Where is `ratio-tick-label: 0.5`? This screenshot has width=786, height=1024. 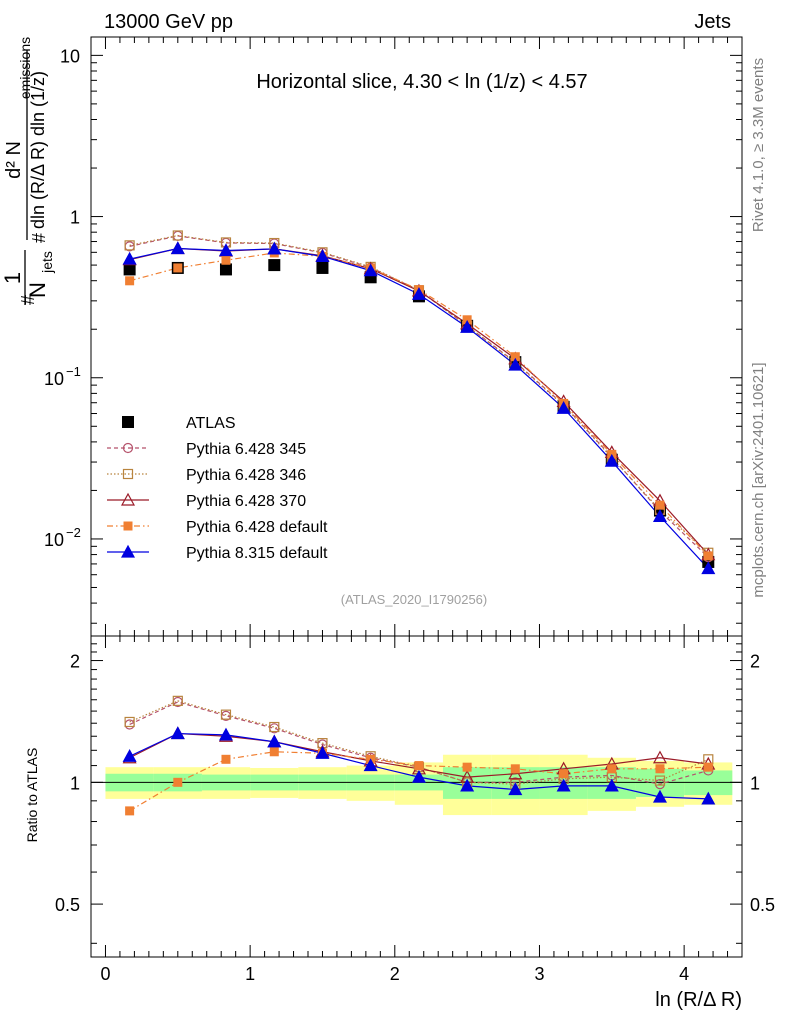
ratio-tick-label: 0.5 is located at coordinates (67, 905).